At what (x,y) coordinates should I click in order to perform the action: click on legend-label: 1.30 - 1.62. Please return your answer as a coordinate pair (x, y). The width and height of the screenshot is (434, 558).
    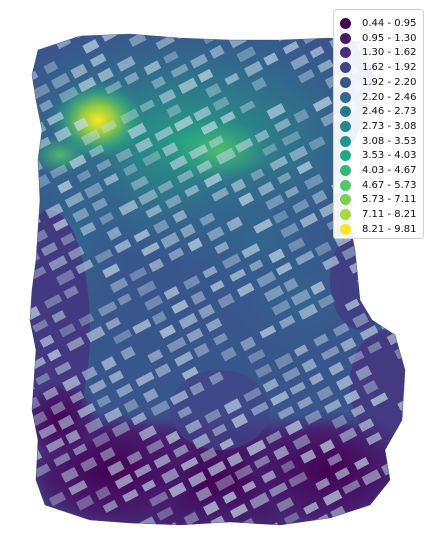
    Looking at the image, I should click on (389, 53).